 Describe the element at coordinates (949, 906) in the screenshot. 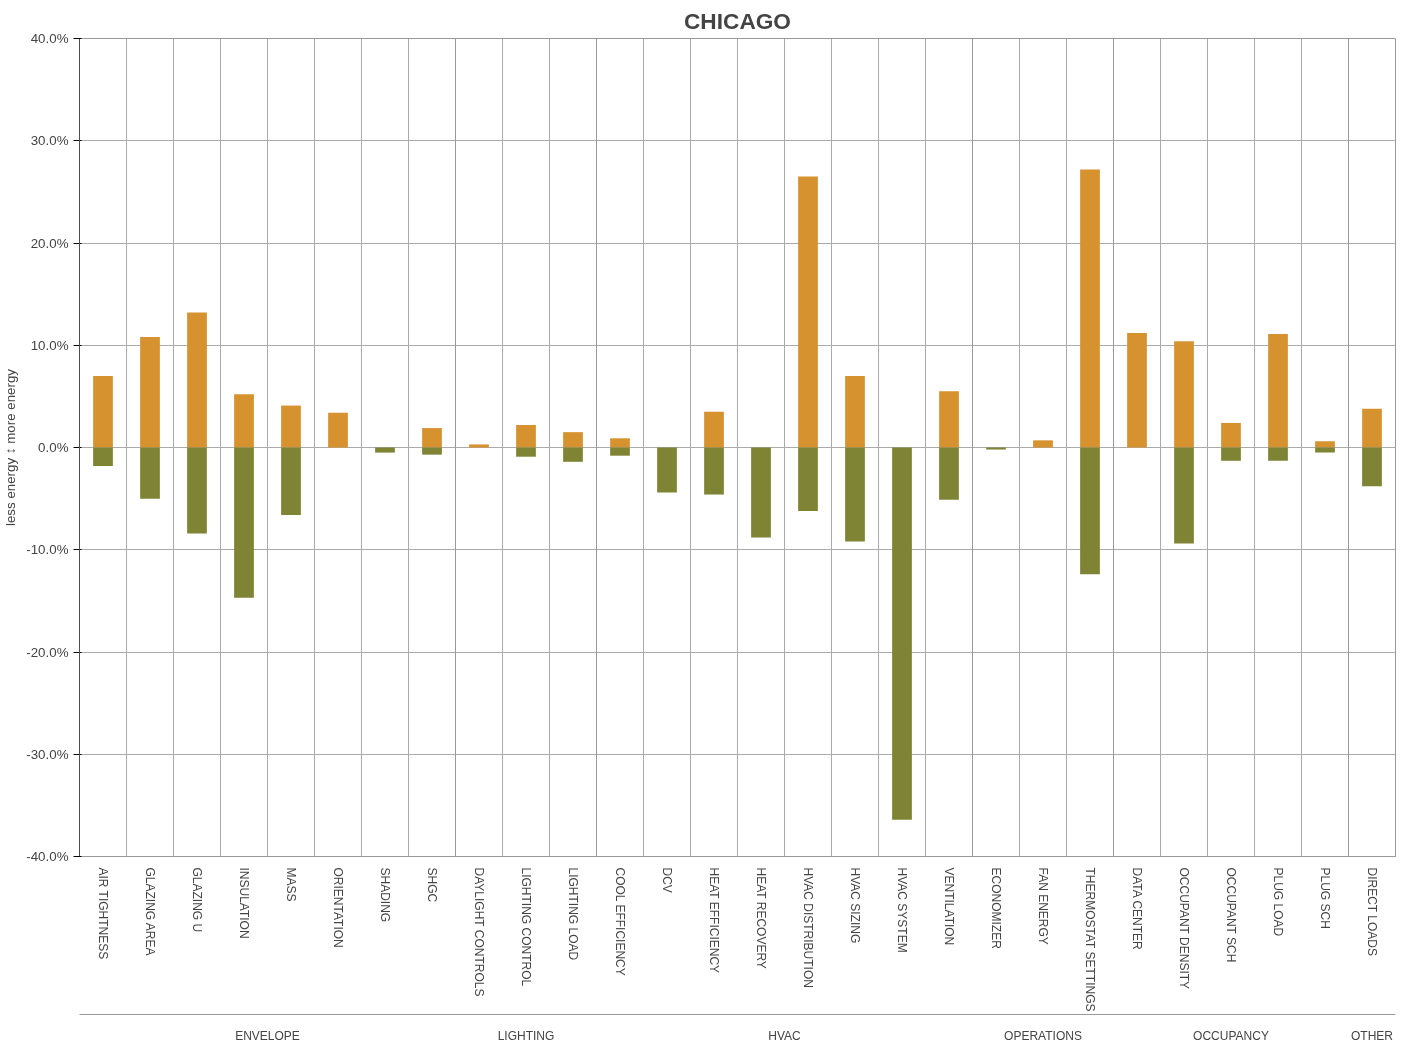

I see `x-tick-label: VENTILATION` at that location.